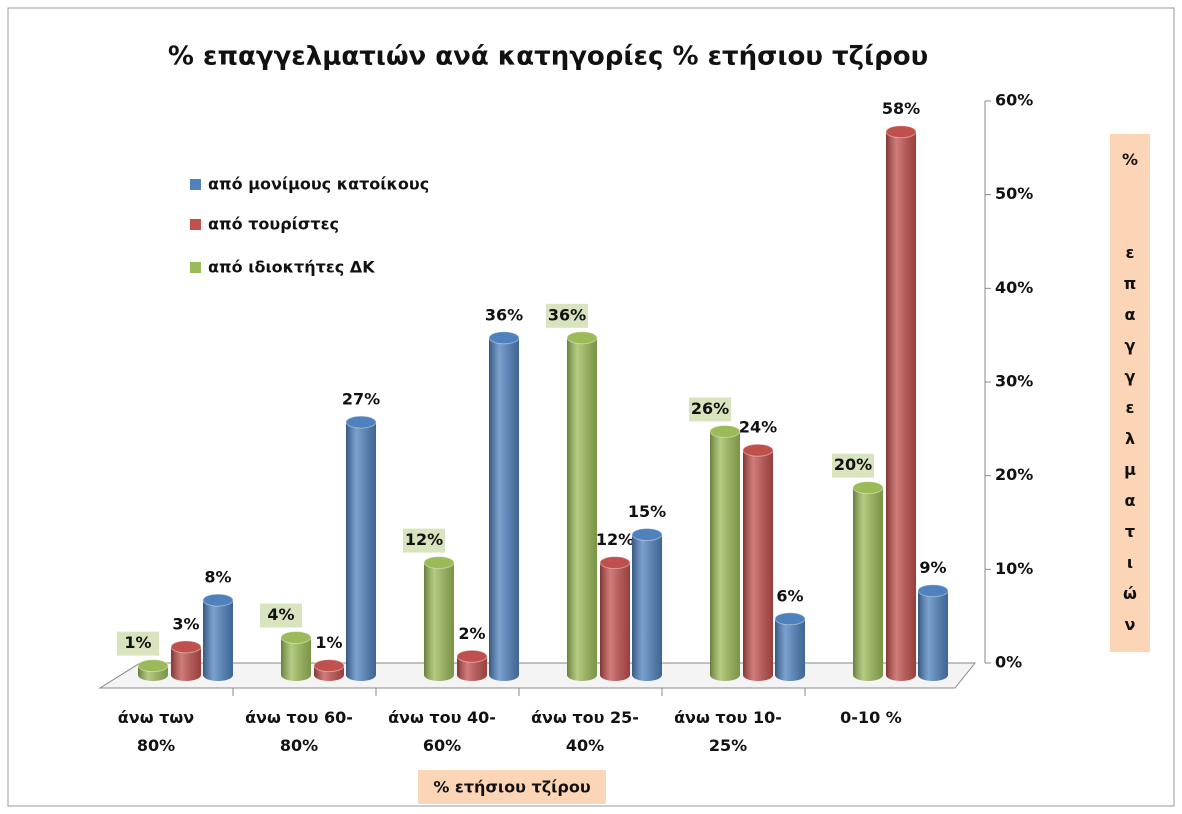  What do you see at coordinates (442, 731) in the screenshot?
I see `x-tick-label: άνω του 40-60%` at bounding box center [442, 731].